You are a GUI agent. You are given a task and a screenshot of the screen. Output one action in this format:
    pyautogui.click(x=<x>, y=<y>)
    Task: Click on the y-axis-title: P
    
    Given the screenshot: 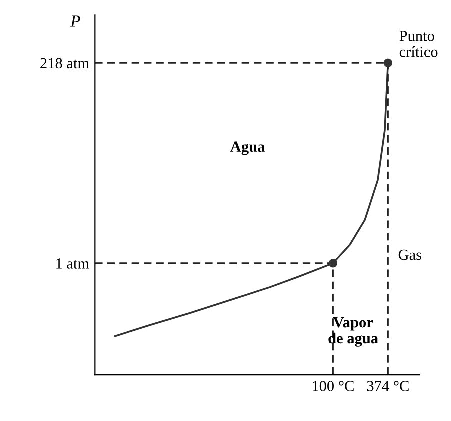 What is the action you would take?
    pyautogui.click(x=75, y=21)
    